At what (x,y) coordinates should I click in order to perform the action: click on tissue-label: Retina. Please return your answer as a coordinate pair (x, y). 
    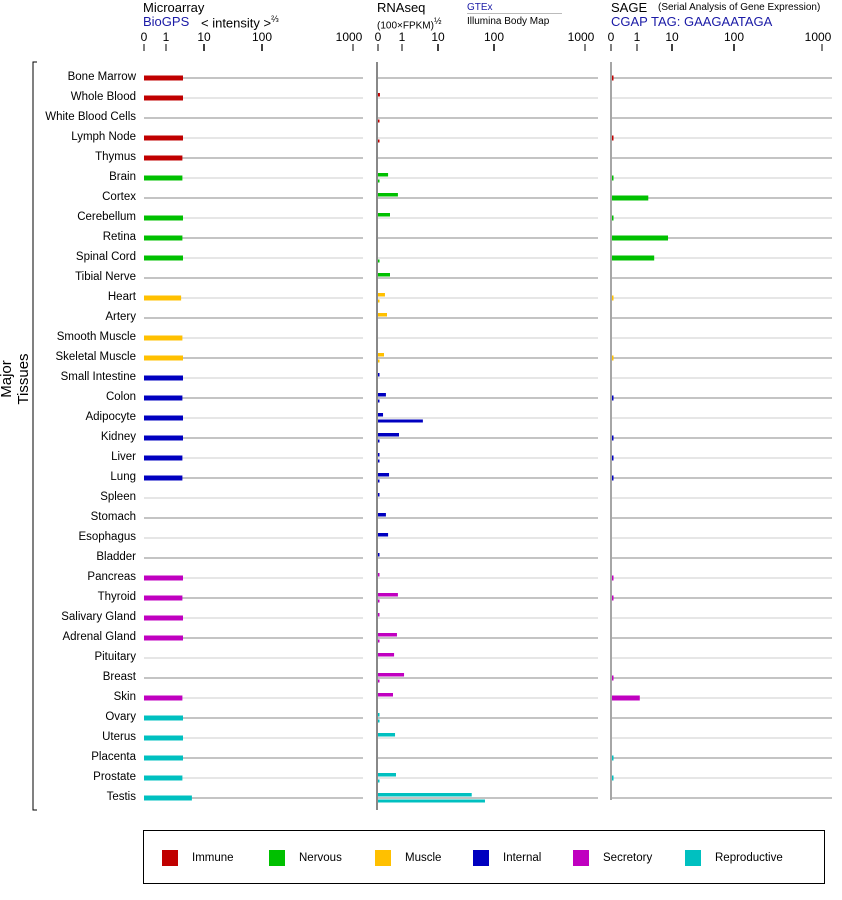
    Looking at the image, I should click on (119, 237).